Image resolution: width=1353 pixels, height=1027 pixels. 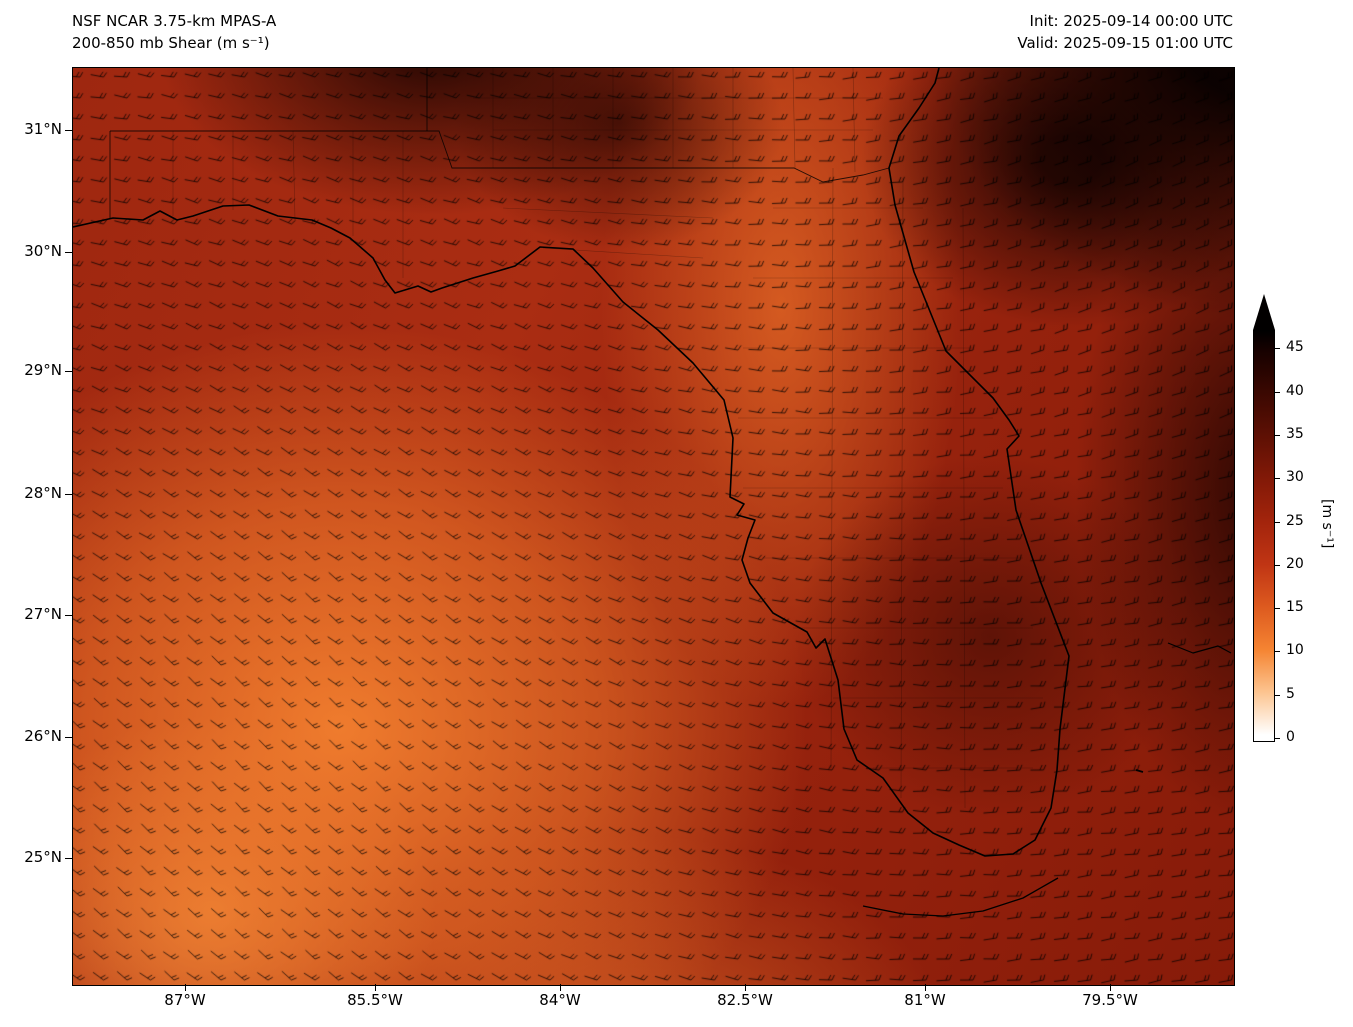 What do you see at coordinates (43, 251) in the screenshot?
I see `y-tick-label: 30°N` at bounding box center [43, 251].